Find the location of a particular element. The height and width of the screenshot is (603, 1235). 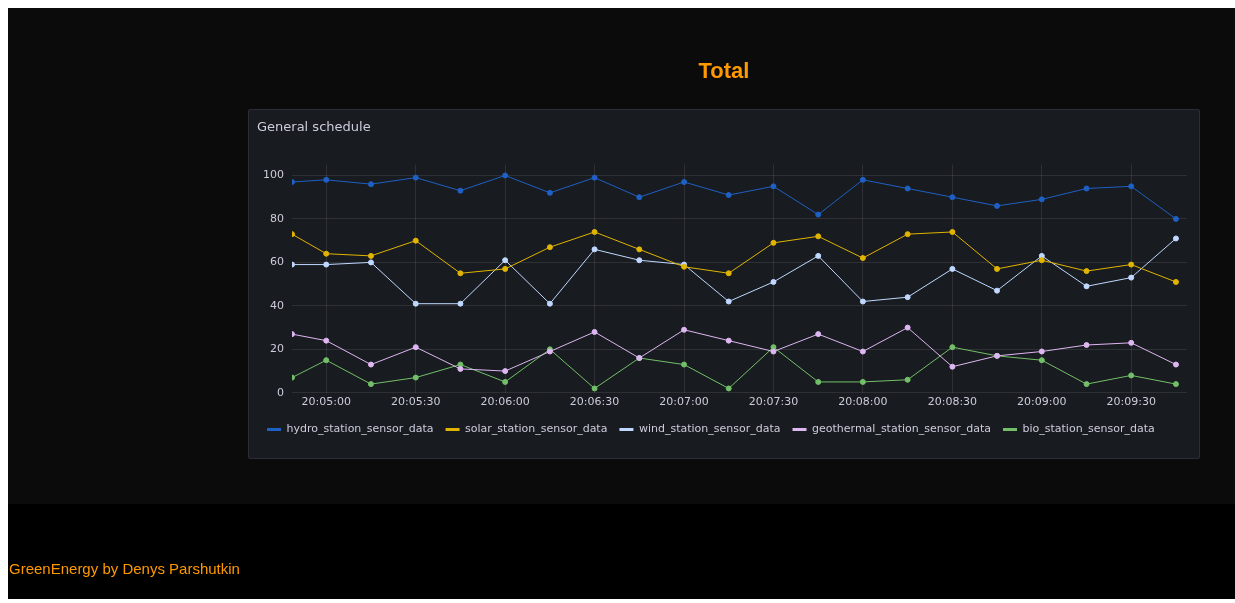

x-tick-label: 20:07:00 is located at coordinates (684, 402).